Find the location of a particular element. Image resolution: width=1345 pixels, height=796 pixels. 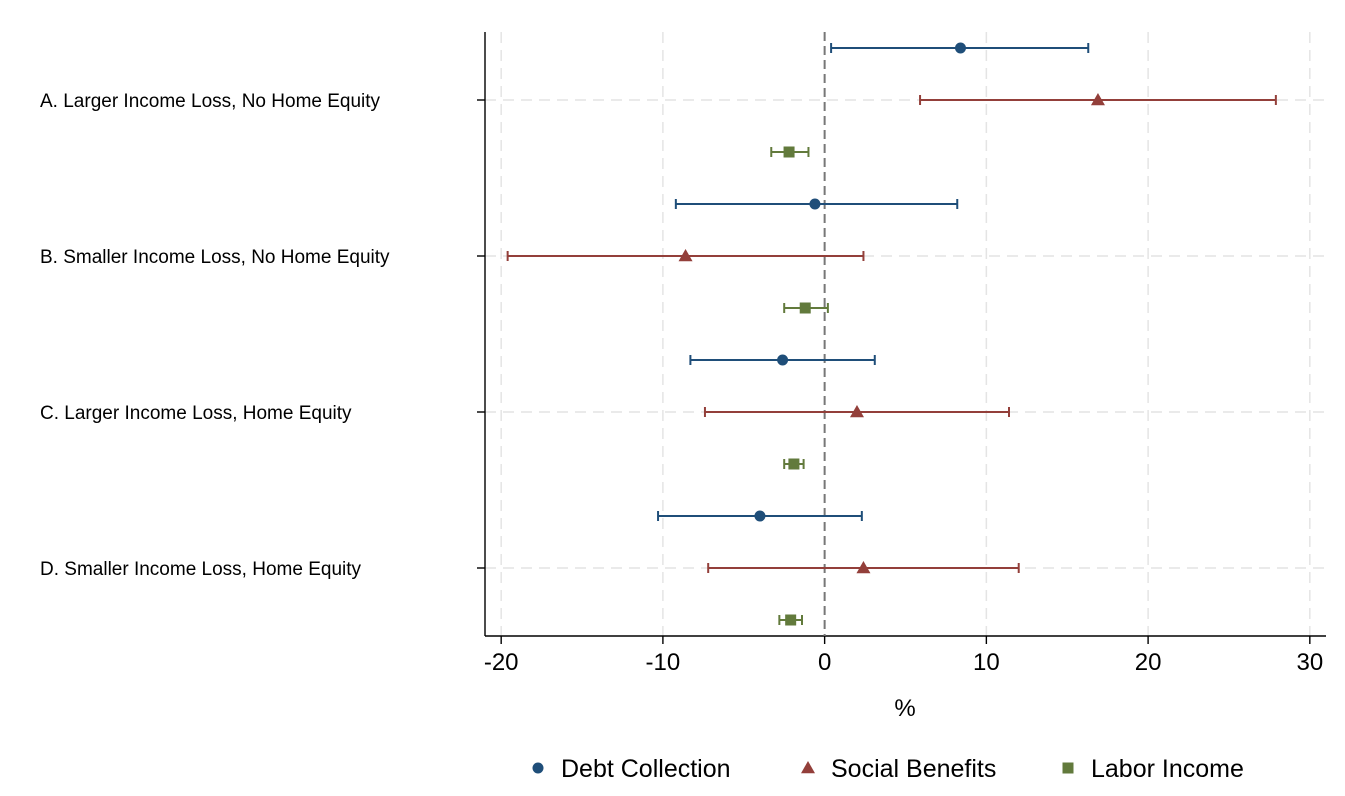

x-tick-label: -20 is located at coordinates (501, 662).